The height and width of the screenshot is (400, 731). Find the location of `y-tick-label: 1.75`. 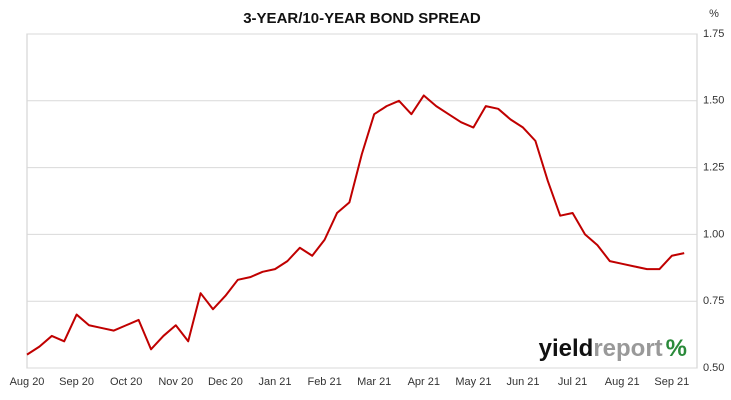

y-tick-label: 1.75 is located at coordinates (713, 34).